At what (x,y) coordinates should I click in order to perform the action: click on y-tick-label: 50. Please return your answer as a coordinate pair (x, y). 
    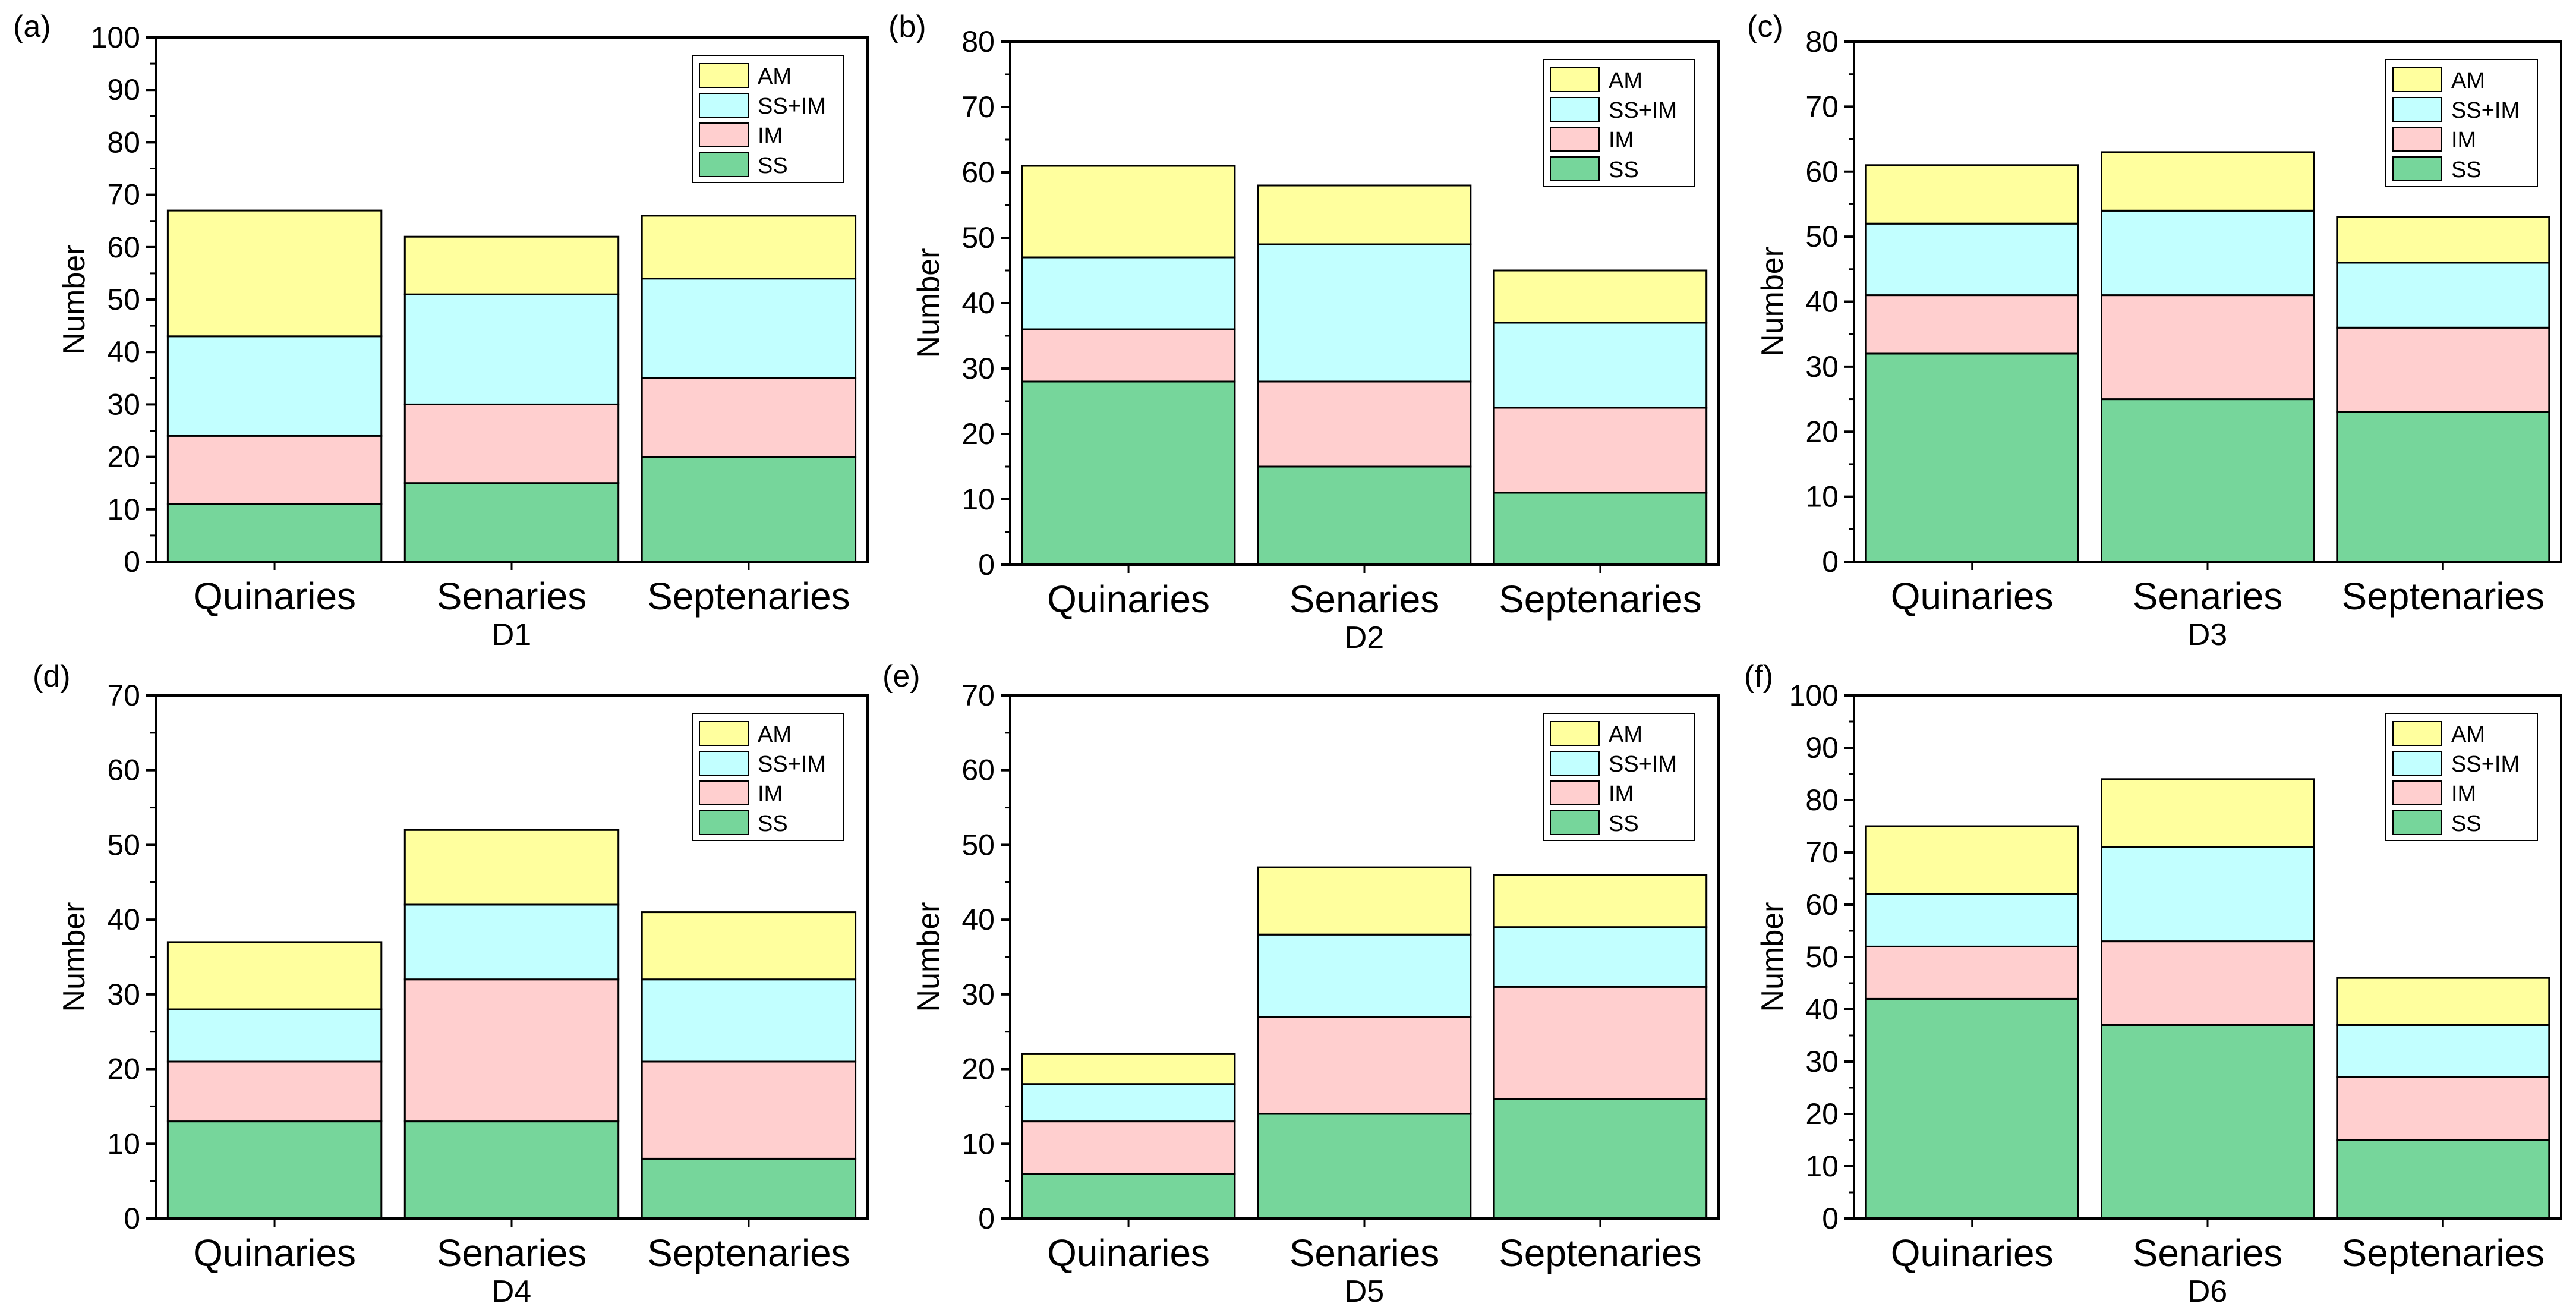
    Looking at the image, I should click on (124, 844).